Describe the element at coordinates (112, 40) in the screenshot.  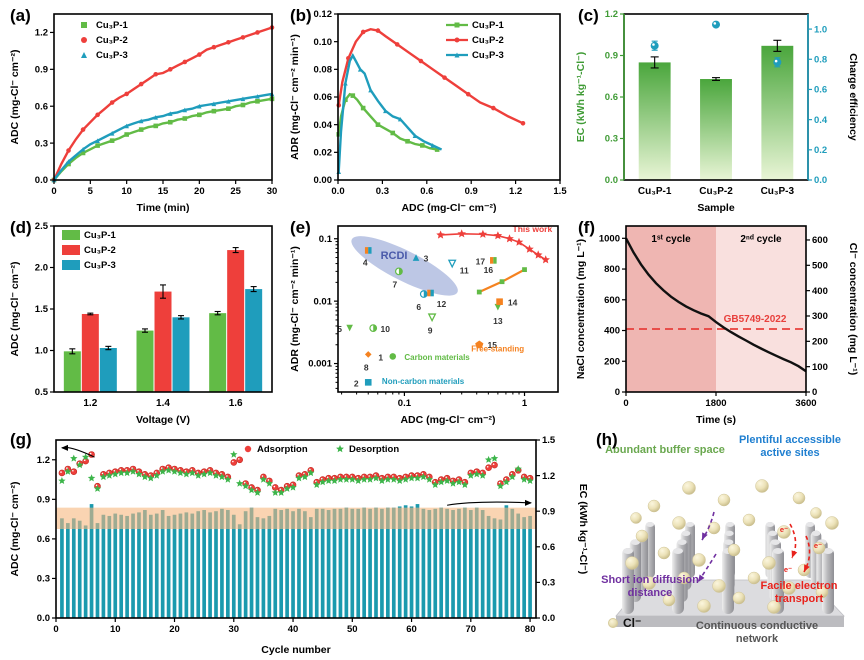
I see `svg-text: Cu₃P-2` at that location.